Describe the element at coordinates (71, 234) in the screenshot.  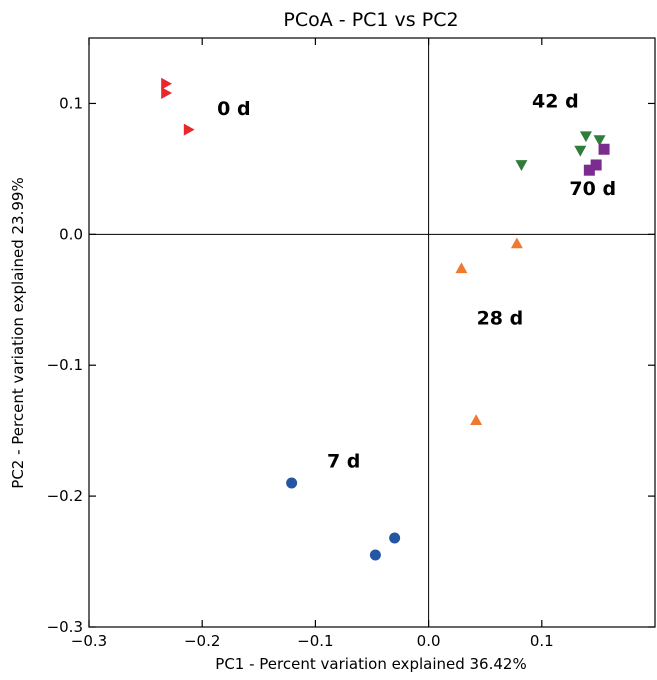
I see `y-tick-label: 0.0` at that location.